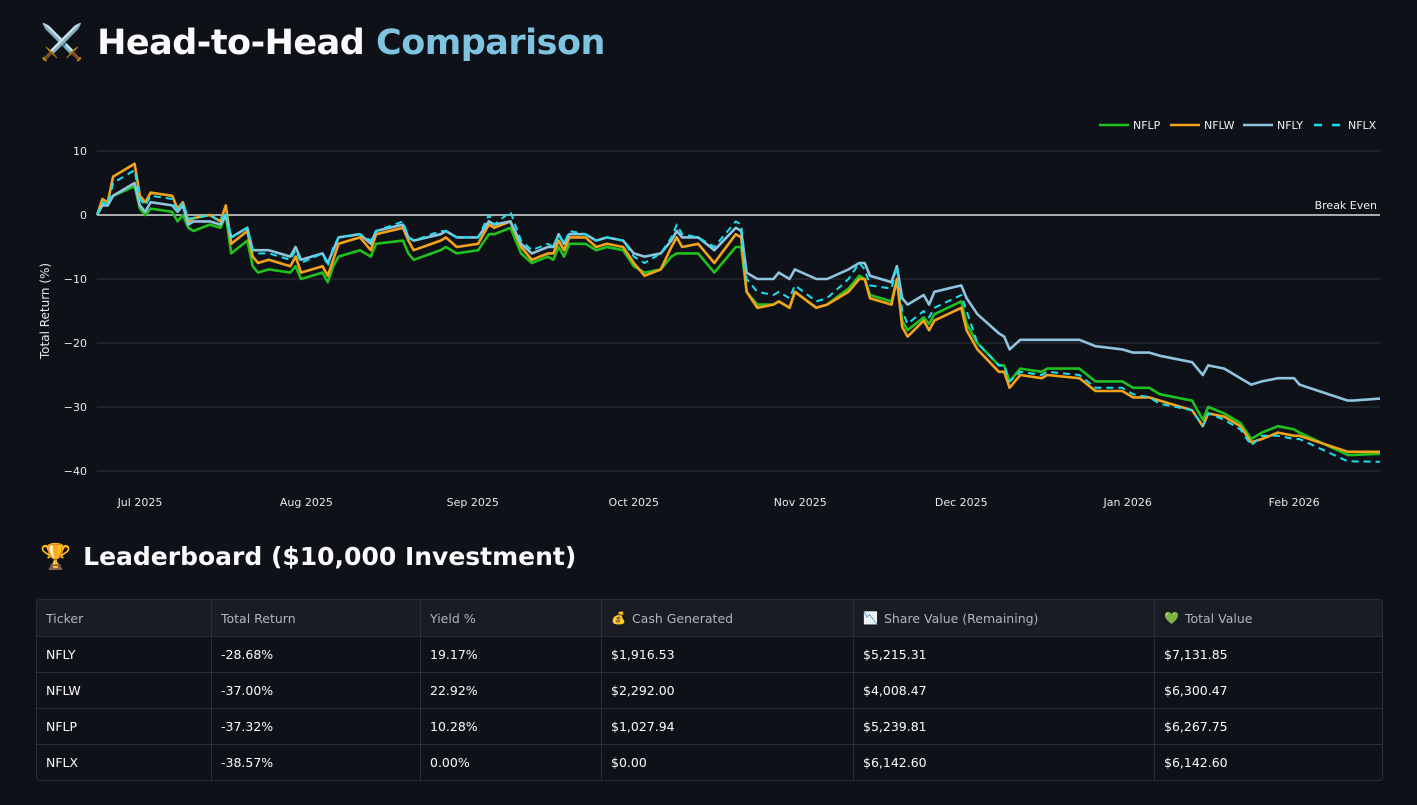 The width and height of the screenshot is (1417, 805). What do you see at coordinates (306, 502) in the screenshot?
I see `x-tick-label: Aug 2025` at bounding box center [306, 502].